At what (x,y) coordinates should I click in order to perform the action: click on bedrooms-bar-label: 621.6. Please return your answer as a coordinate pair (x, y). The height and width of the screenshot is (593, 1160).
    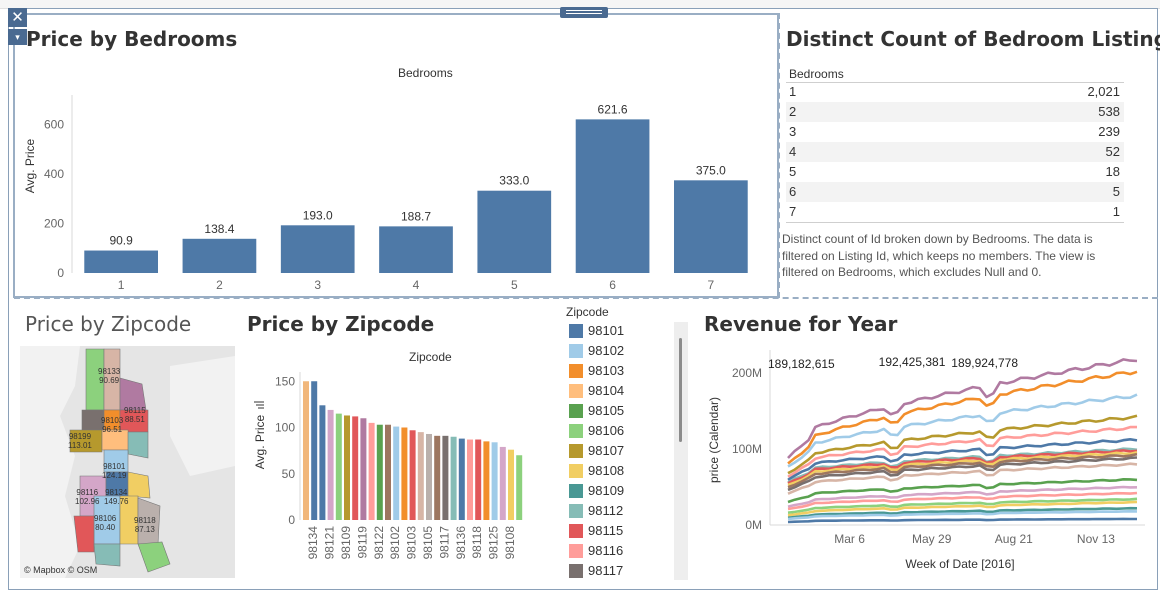
    Looking at the image, I should click on (613, 109).